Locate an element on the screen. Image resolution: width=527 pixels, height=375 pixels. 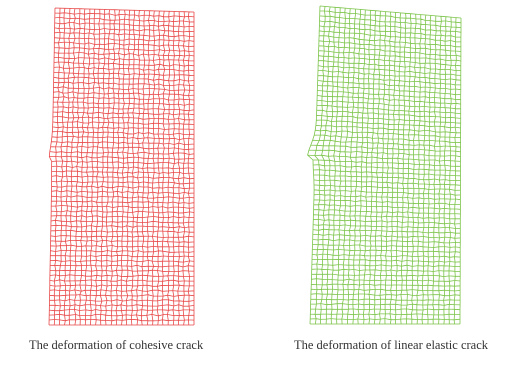
cohesive-crack-caption: The deformation of cohesive crack is located at coordinates (116, 345).